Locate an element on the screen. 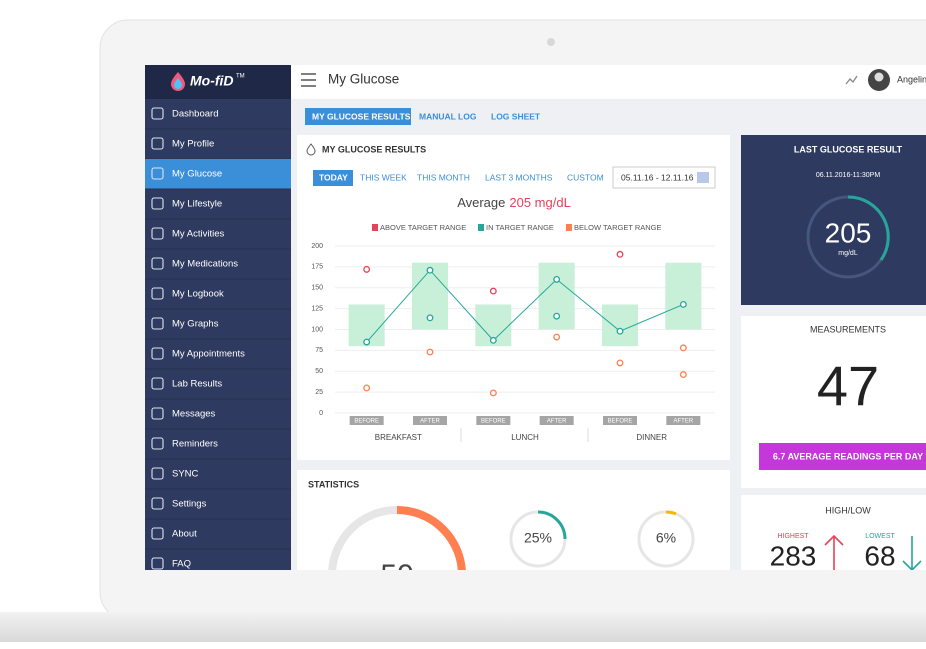  sidebar-label: FAQ is located at coordinates (181, 564).